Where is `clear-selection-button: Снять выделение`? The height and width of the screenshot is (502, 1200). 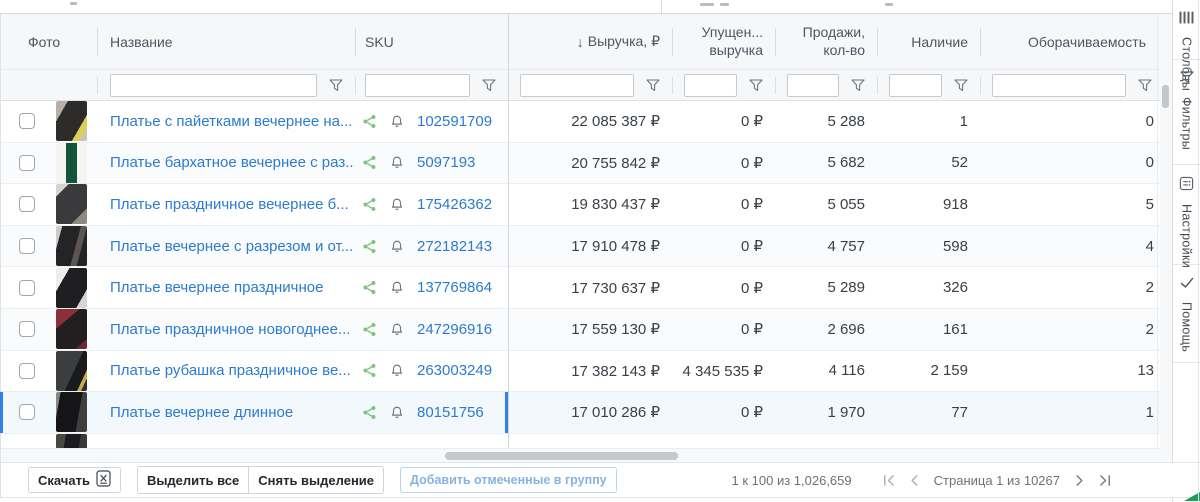 clear-selection-button: Снять выделение is located at coordinates (316, 480).